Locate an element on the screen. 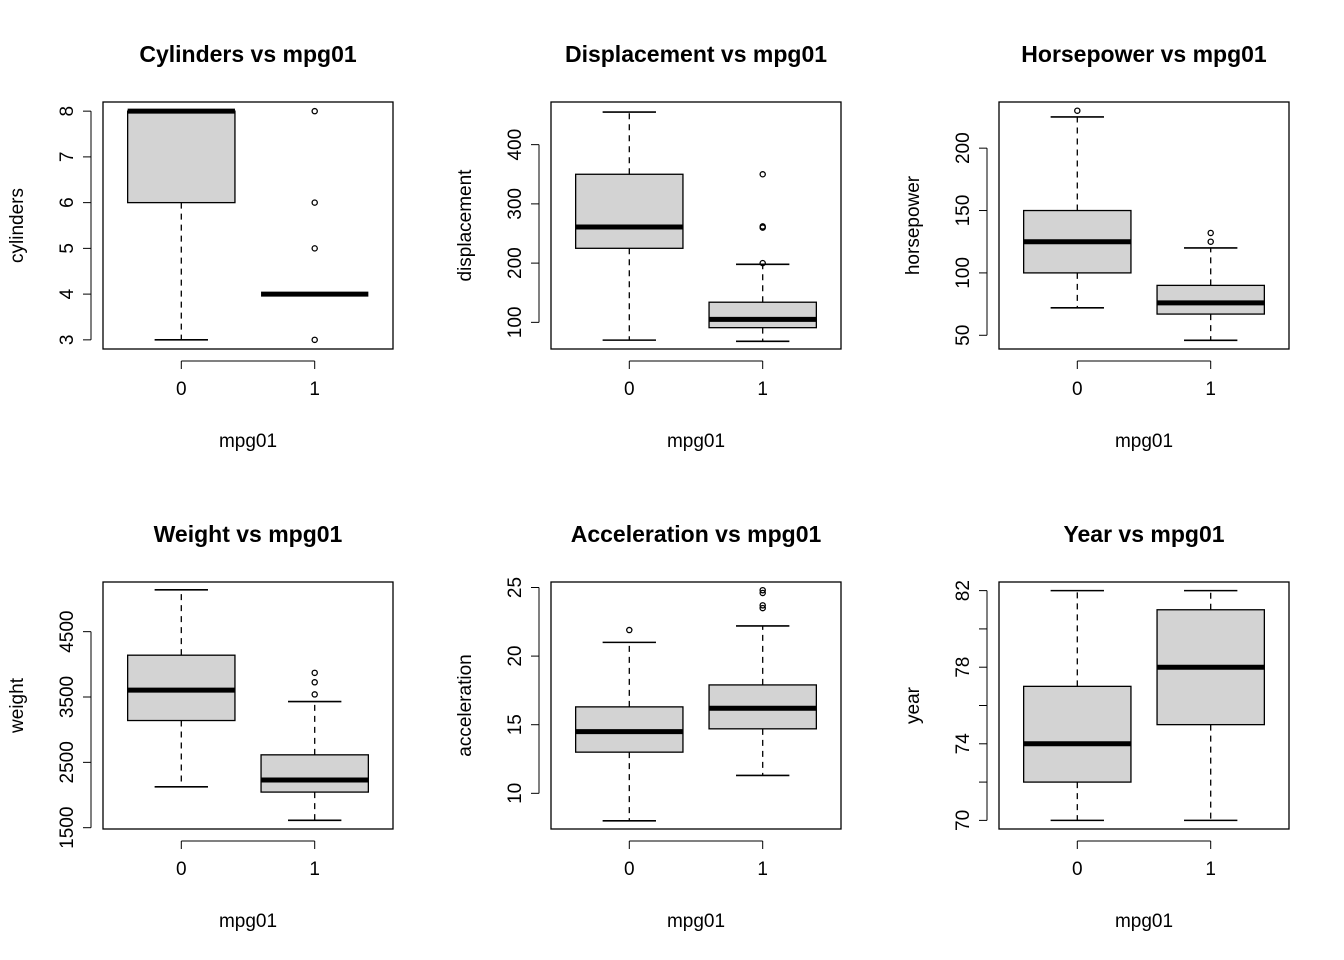 The height and width of the screenshot is (960, 1344). chart-title: Weight vs mpg01 is located at coordinates (248, 534).